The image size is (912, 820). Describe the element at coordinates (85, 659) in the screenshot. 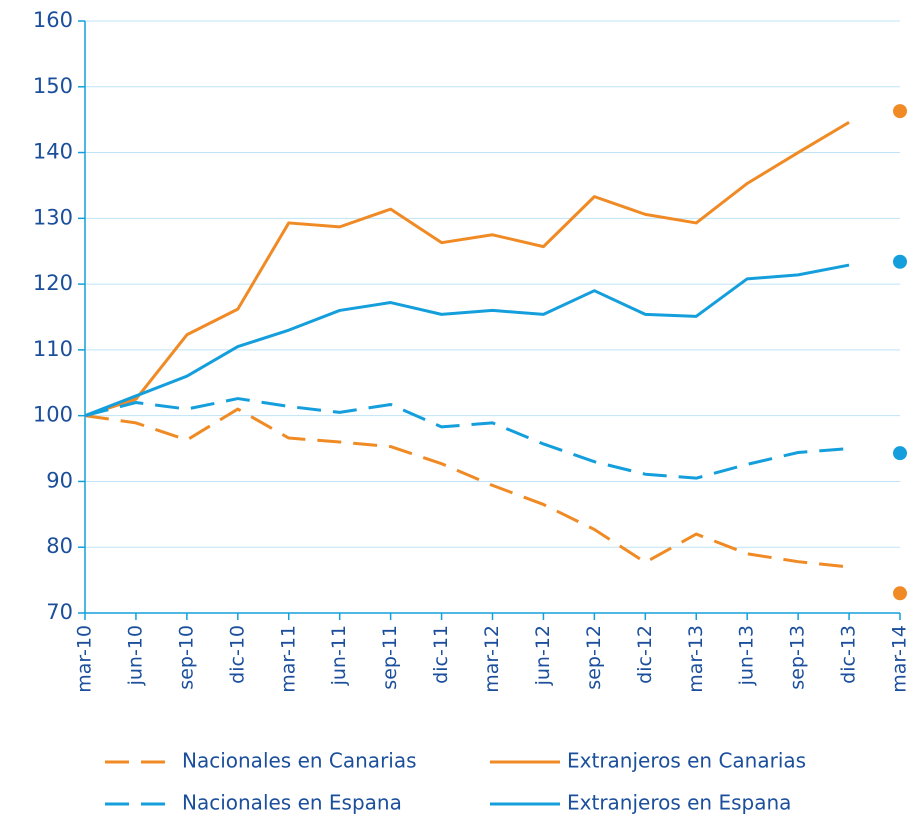

I see `x-tick-label: mar-10` at that location.